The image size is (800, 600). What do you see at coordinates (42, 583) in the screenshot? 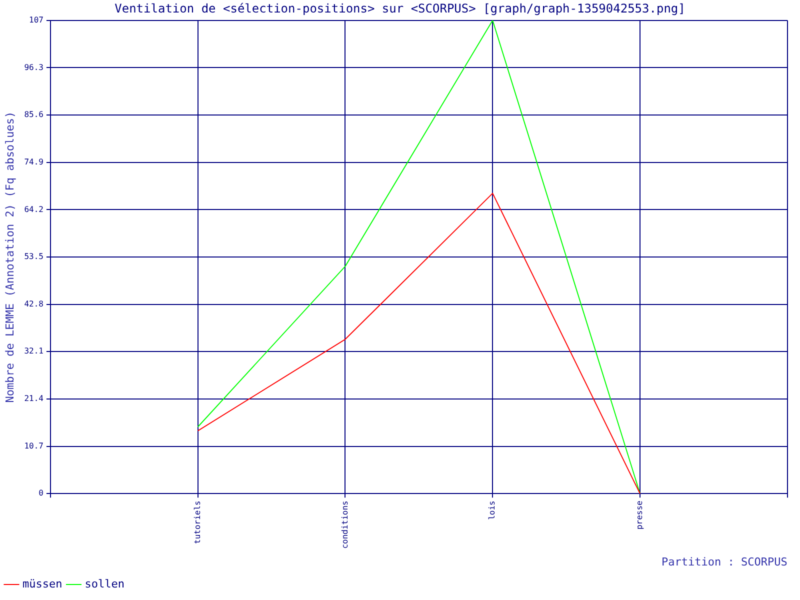
I see `legend-label: müssen` at bounding box center [42, 583].